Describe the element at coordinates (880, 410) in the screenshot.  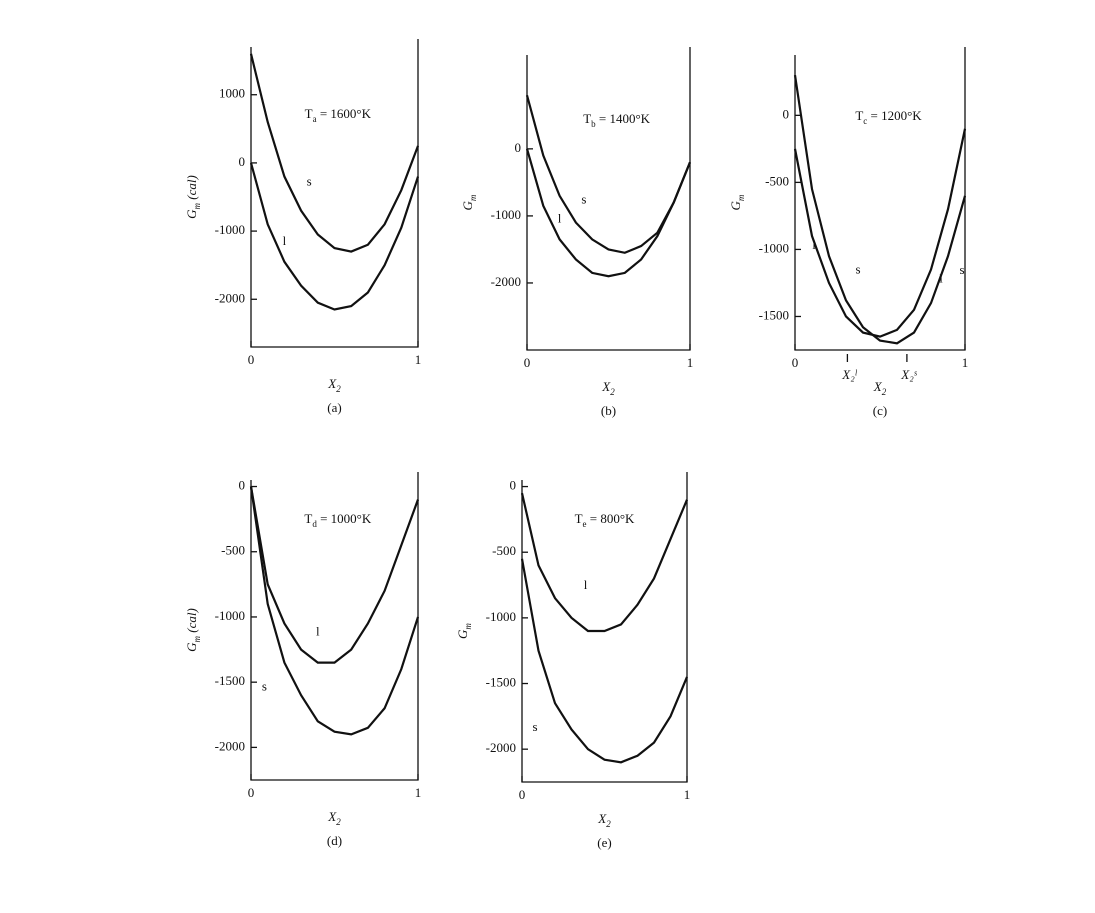
I see `caption: (c)` at that location.